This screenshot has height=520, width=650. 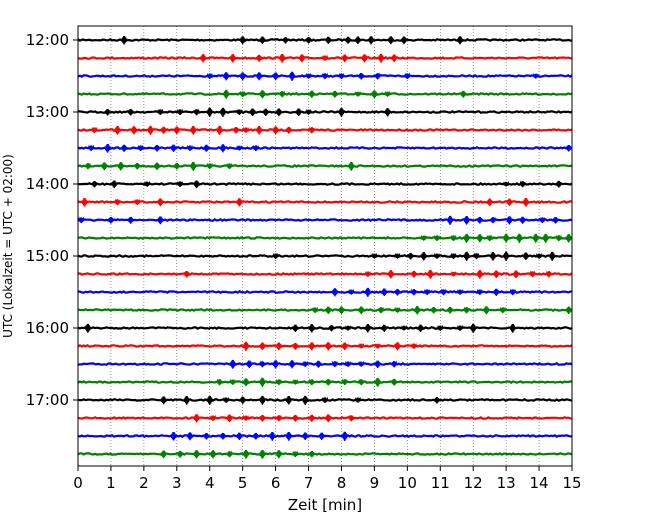 What do you see at coordinates (144, 483) in the screenshot?
I see `x-tick-label: 2` at bounding box center [144, 483].